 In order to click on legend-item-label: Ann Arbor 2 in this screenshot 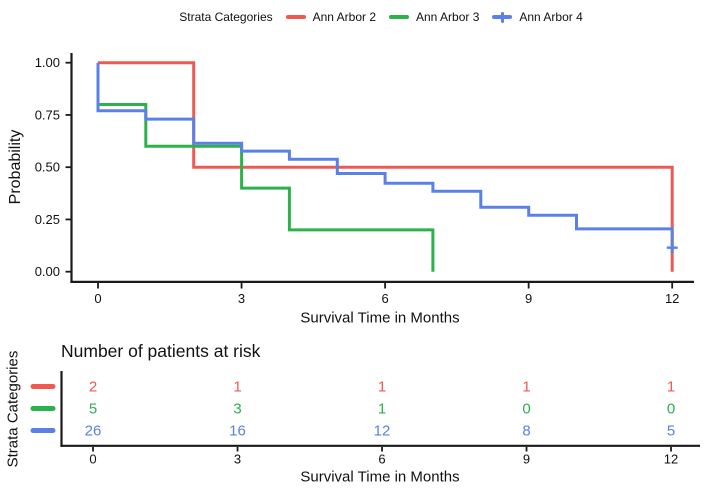, I will do `click(344, 17)`.